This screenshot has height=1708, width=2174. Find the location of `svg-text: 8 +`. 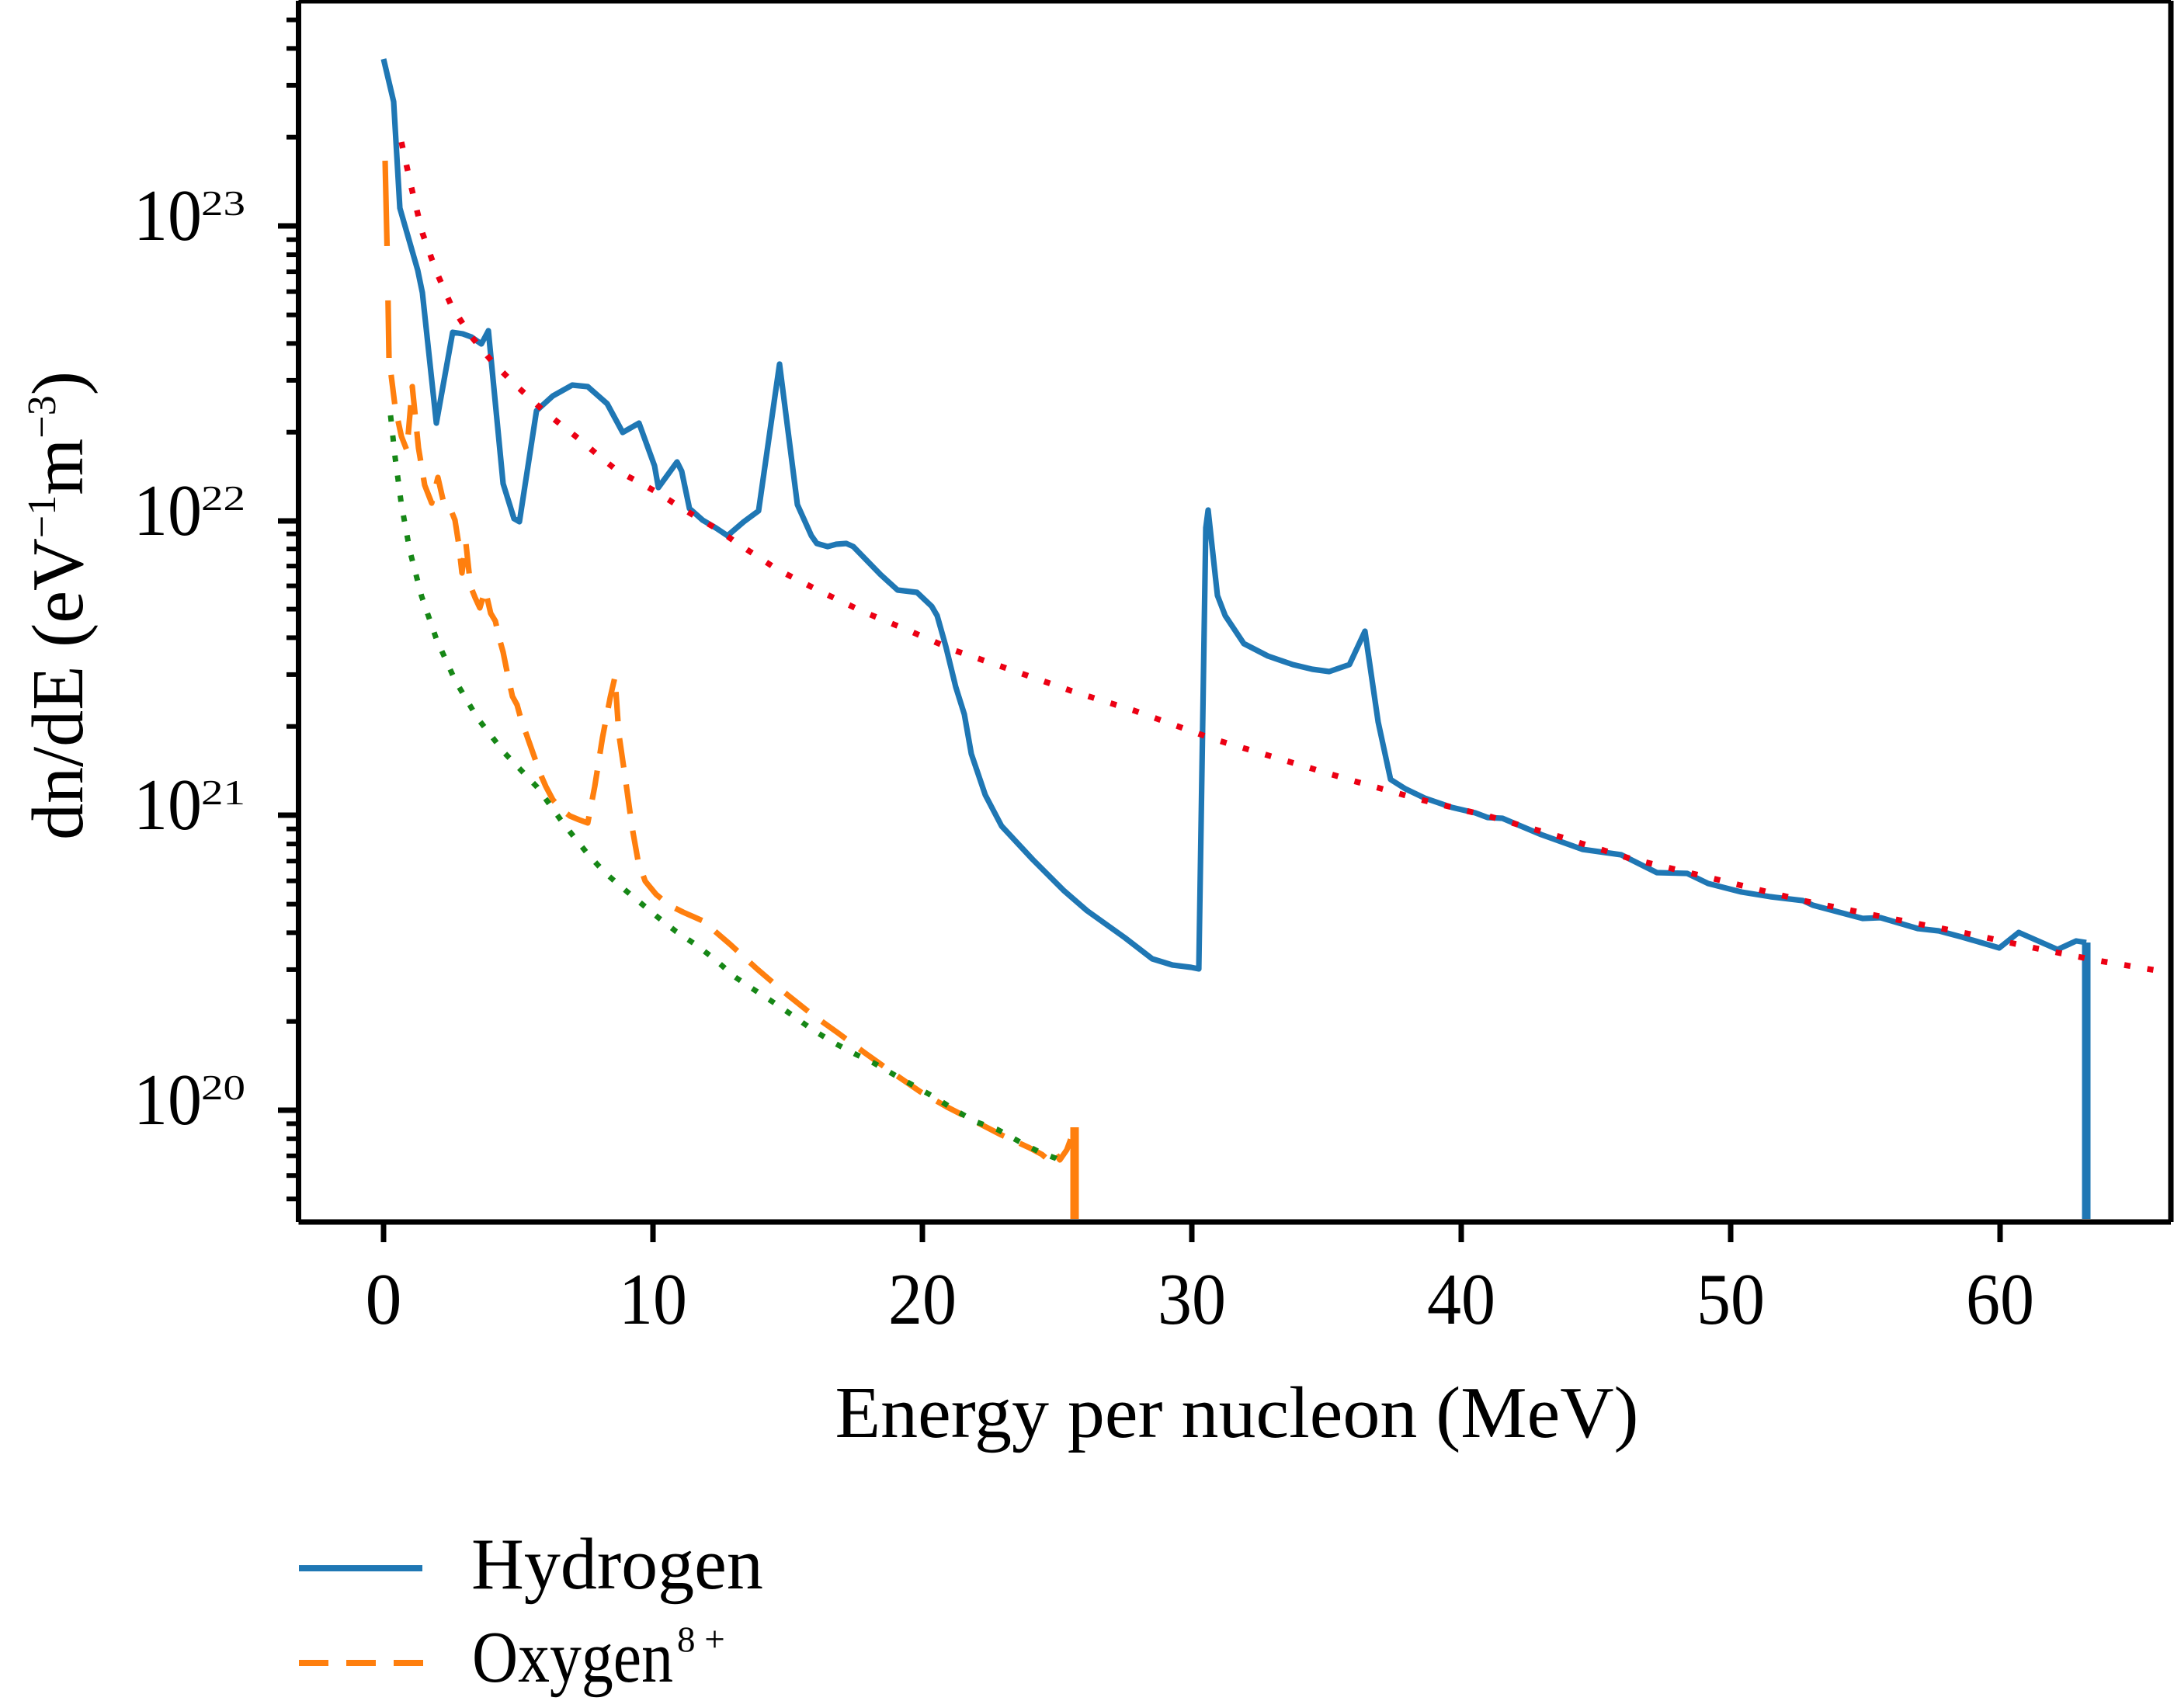

svg-text: 8 + is located at coordinates (701, 1640).